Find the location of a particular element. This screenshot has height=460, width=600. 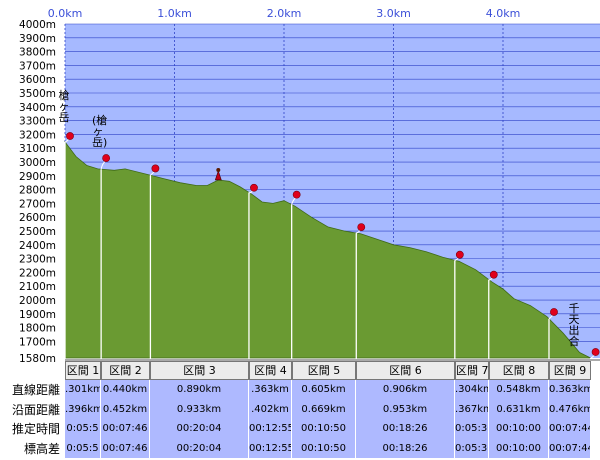

segment-elev-diff-cell: 00:07:44 is located at coordinates (570, 448).